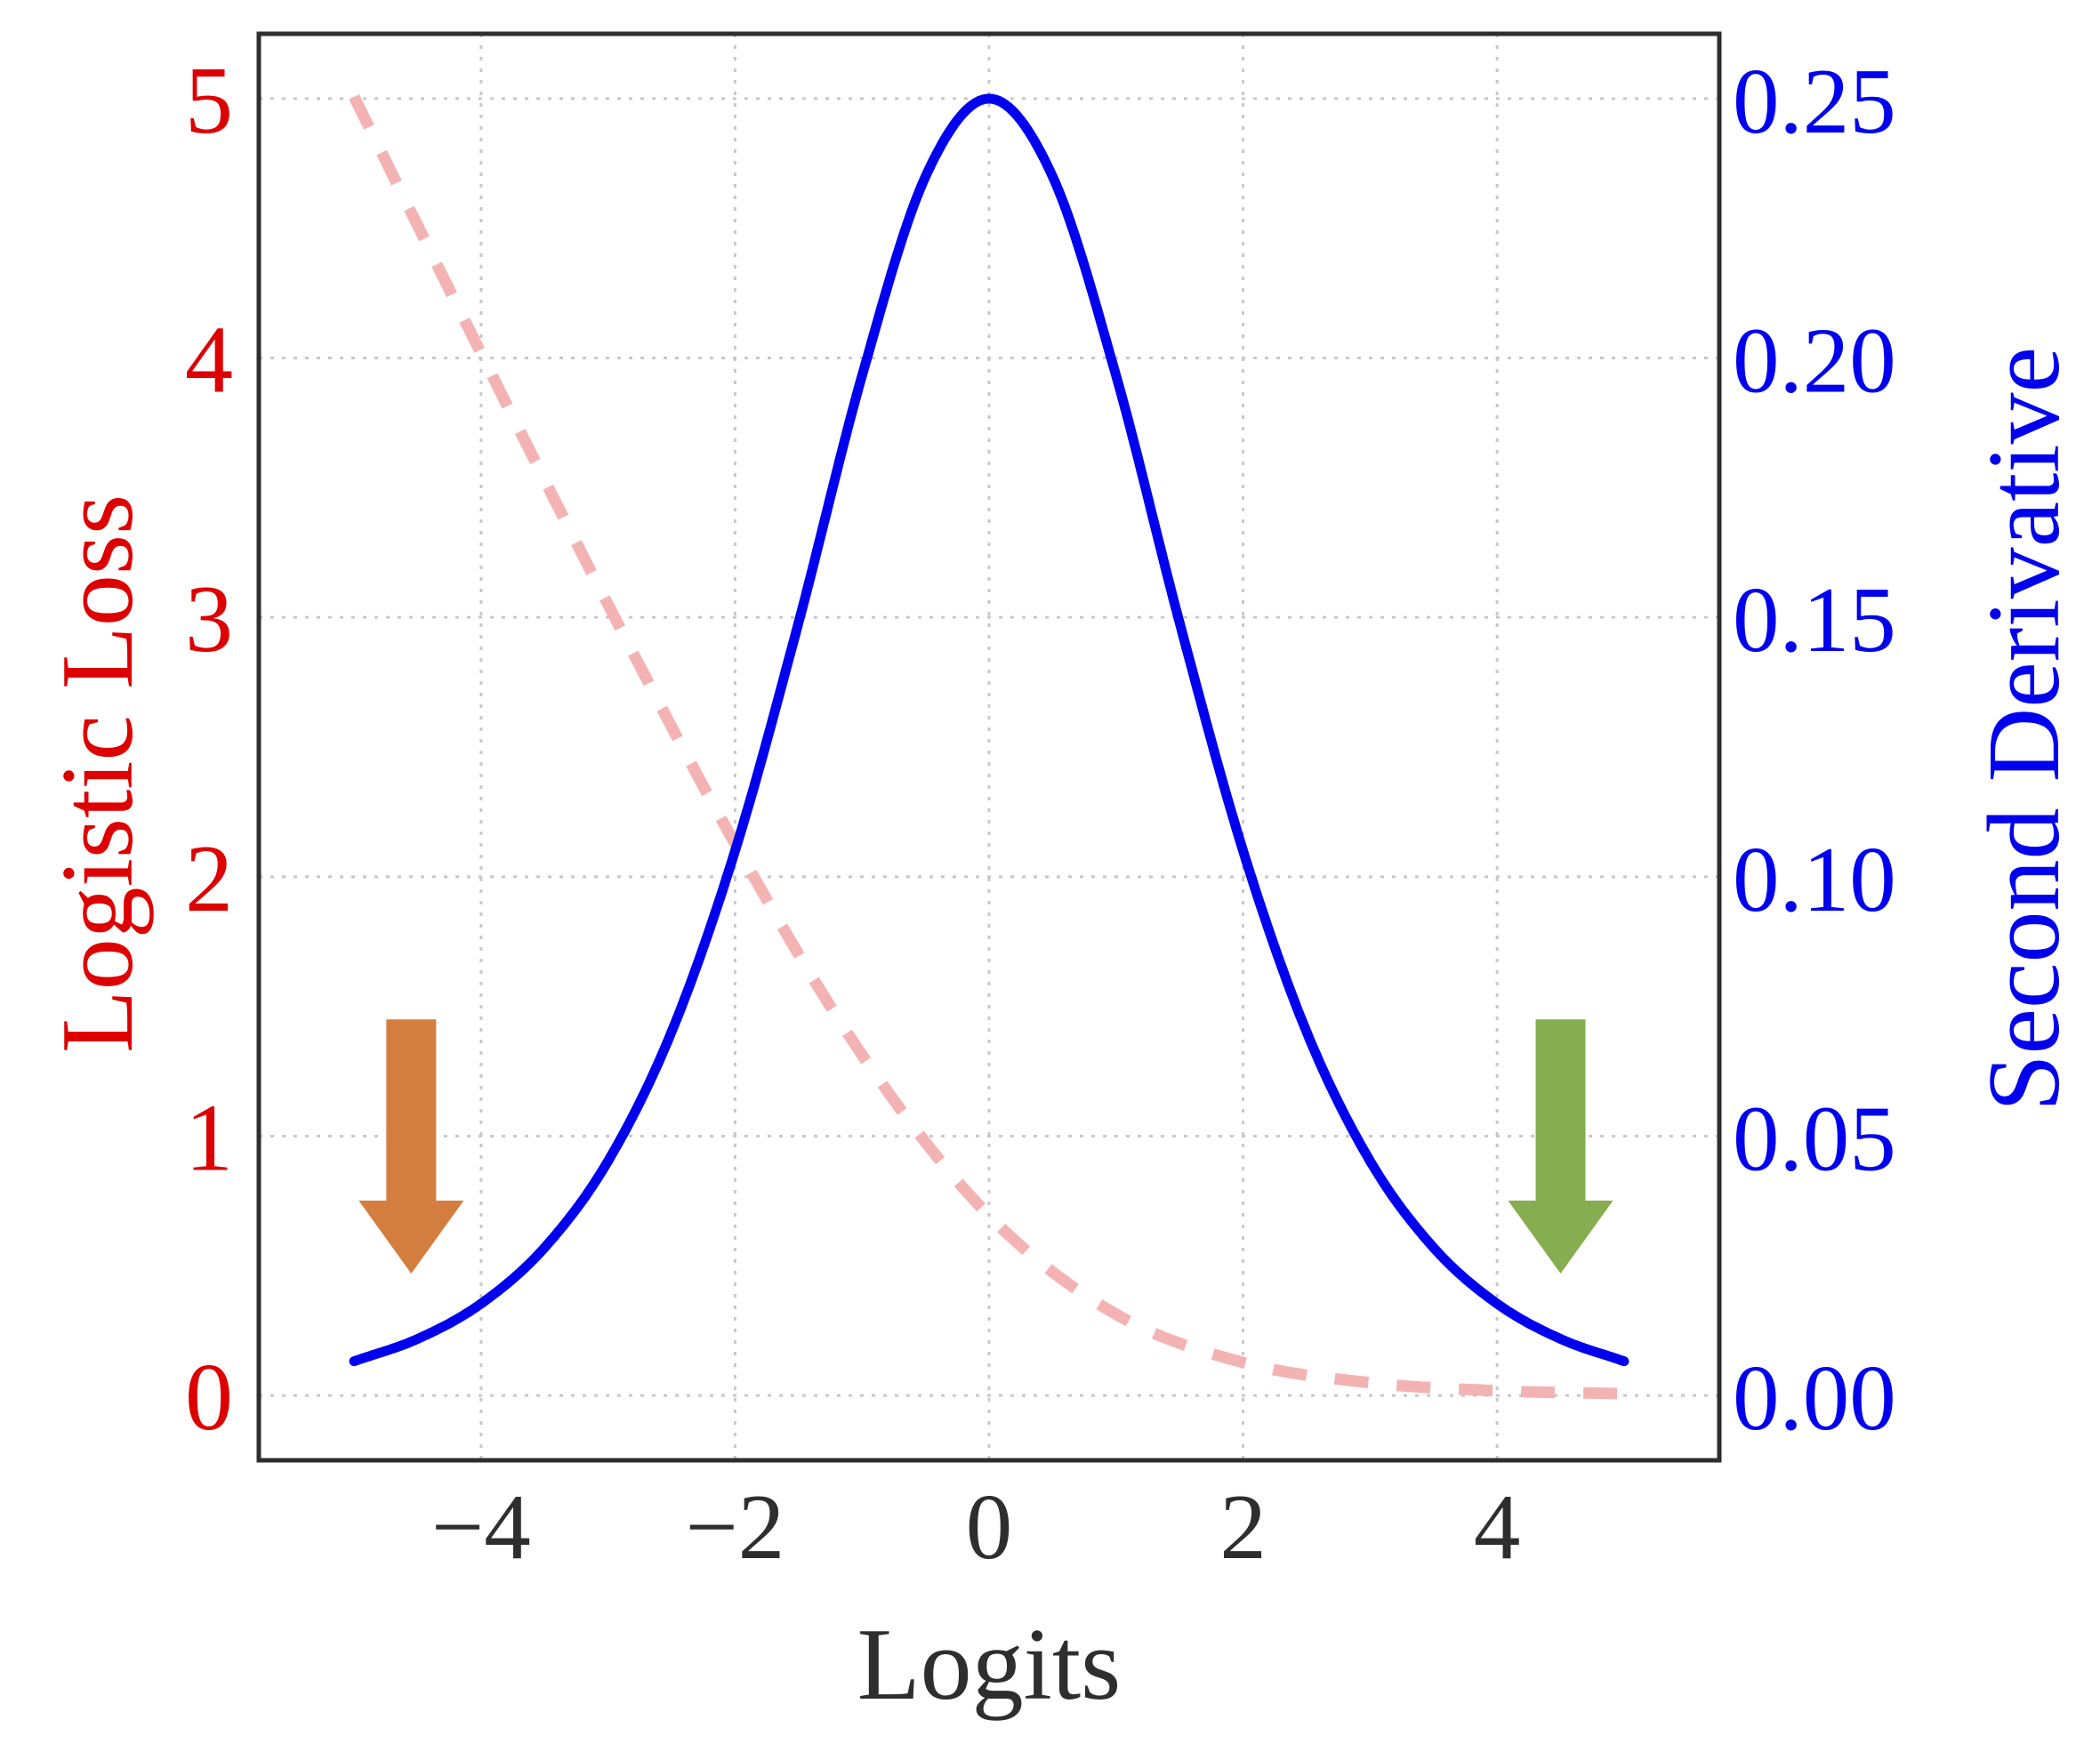  I want to click on x-tick-label: 2, so click(1243, 1527).